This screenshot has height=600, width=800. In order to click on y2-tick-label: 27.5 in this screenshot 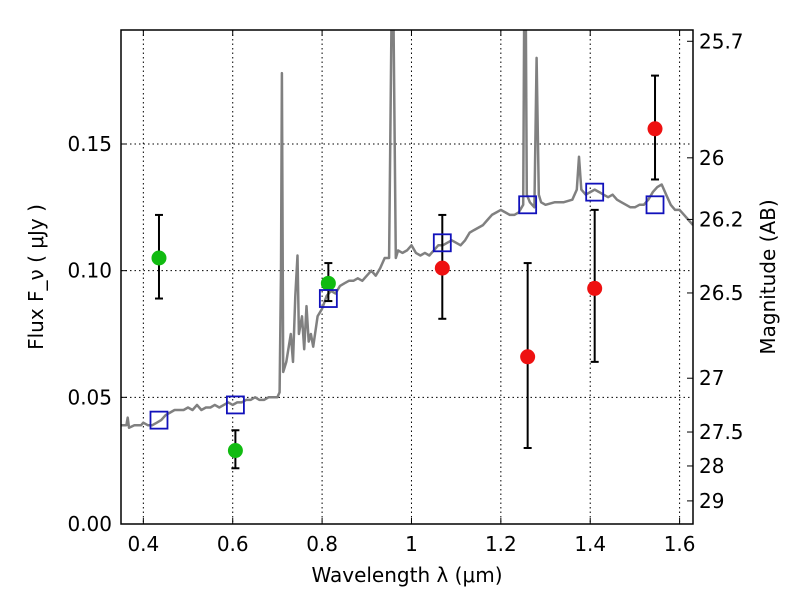, I will do `click(721, 432)`.